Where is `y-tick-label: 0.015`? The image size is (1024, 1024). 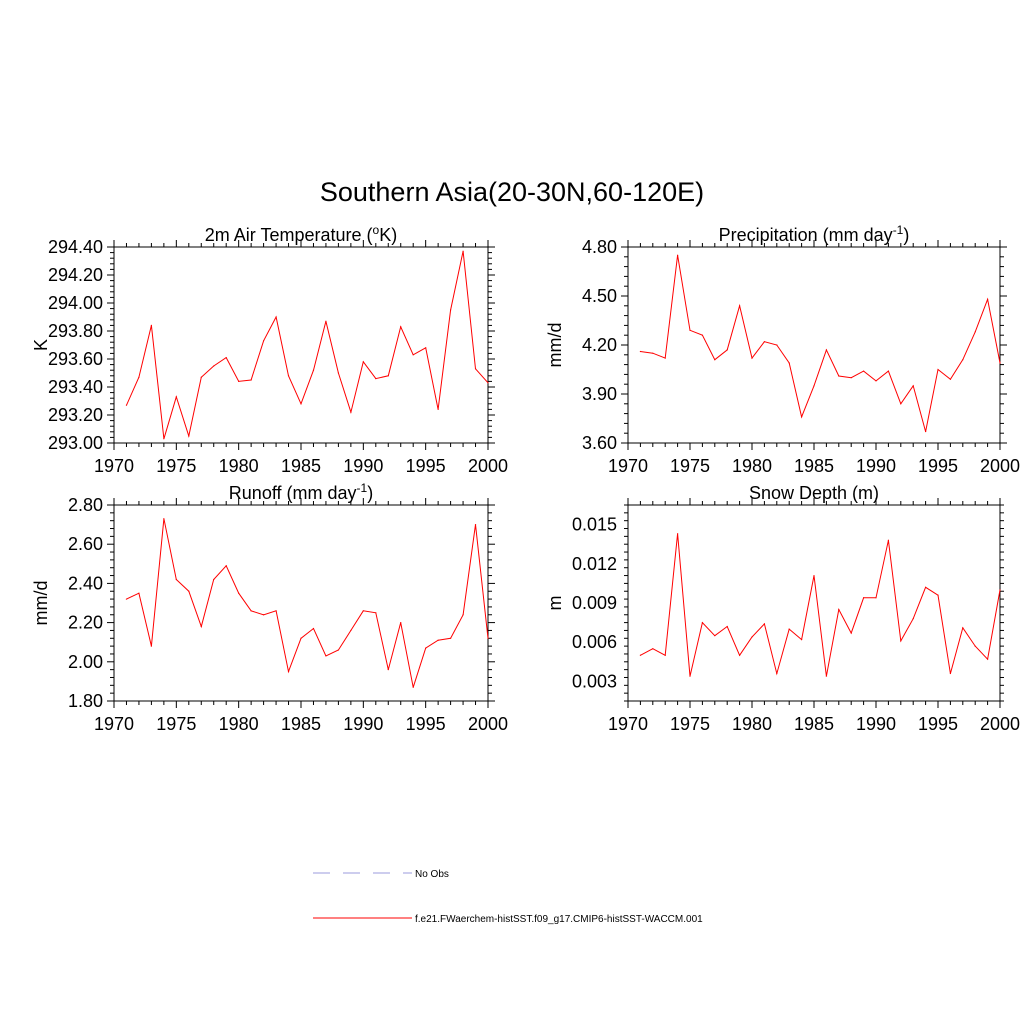
y-tick-label: 0.015 is located at coordinates (594, 525).